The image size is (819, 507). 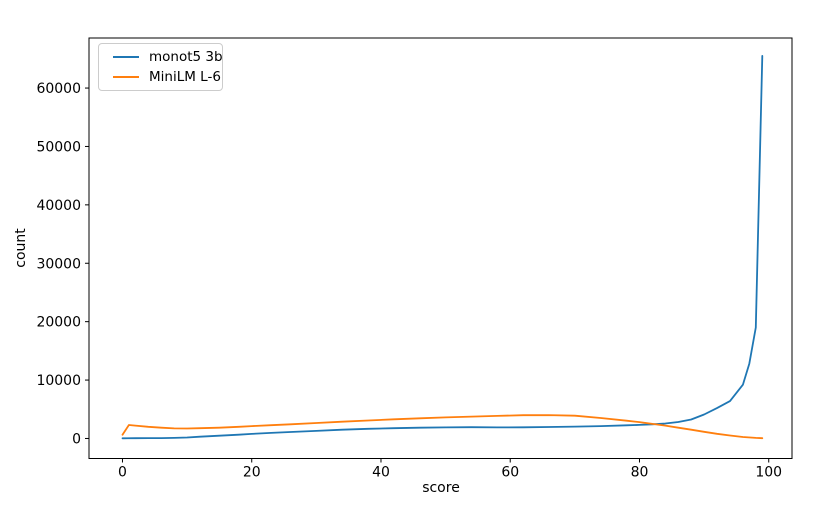 I want to click on y-tick-label: 50000, so click(x=58, y=147).